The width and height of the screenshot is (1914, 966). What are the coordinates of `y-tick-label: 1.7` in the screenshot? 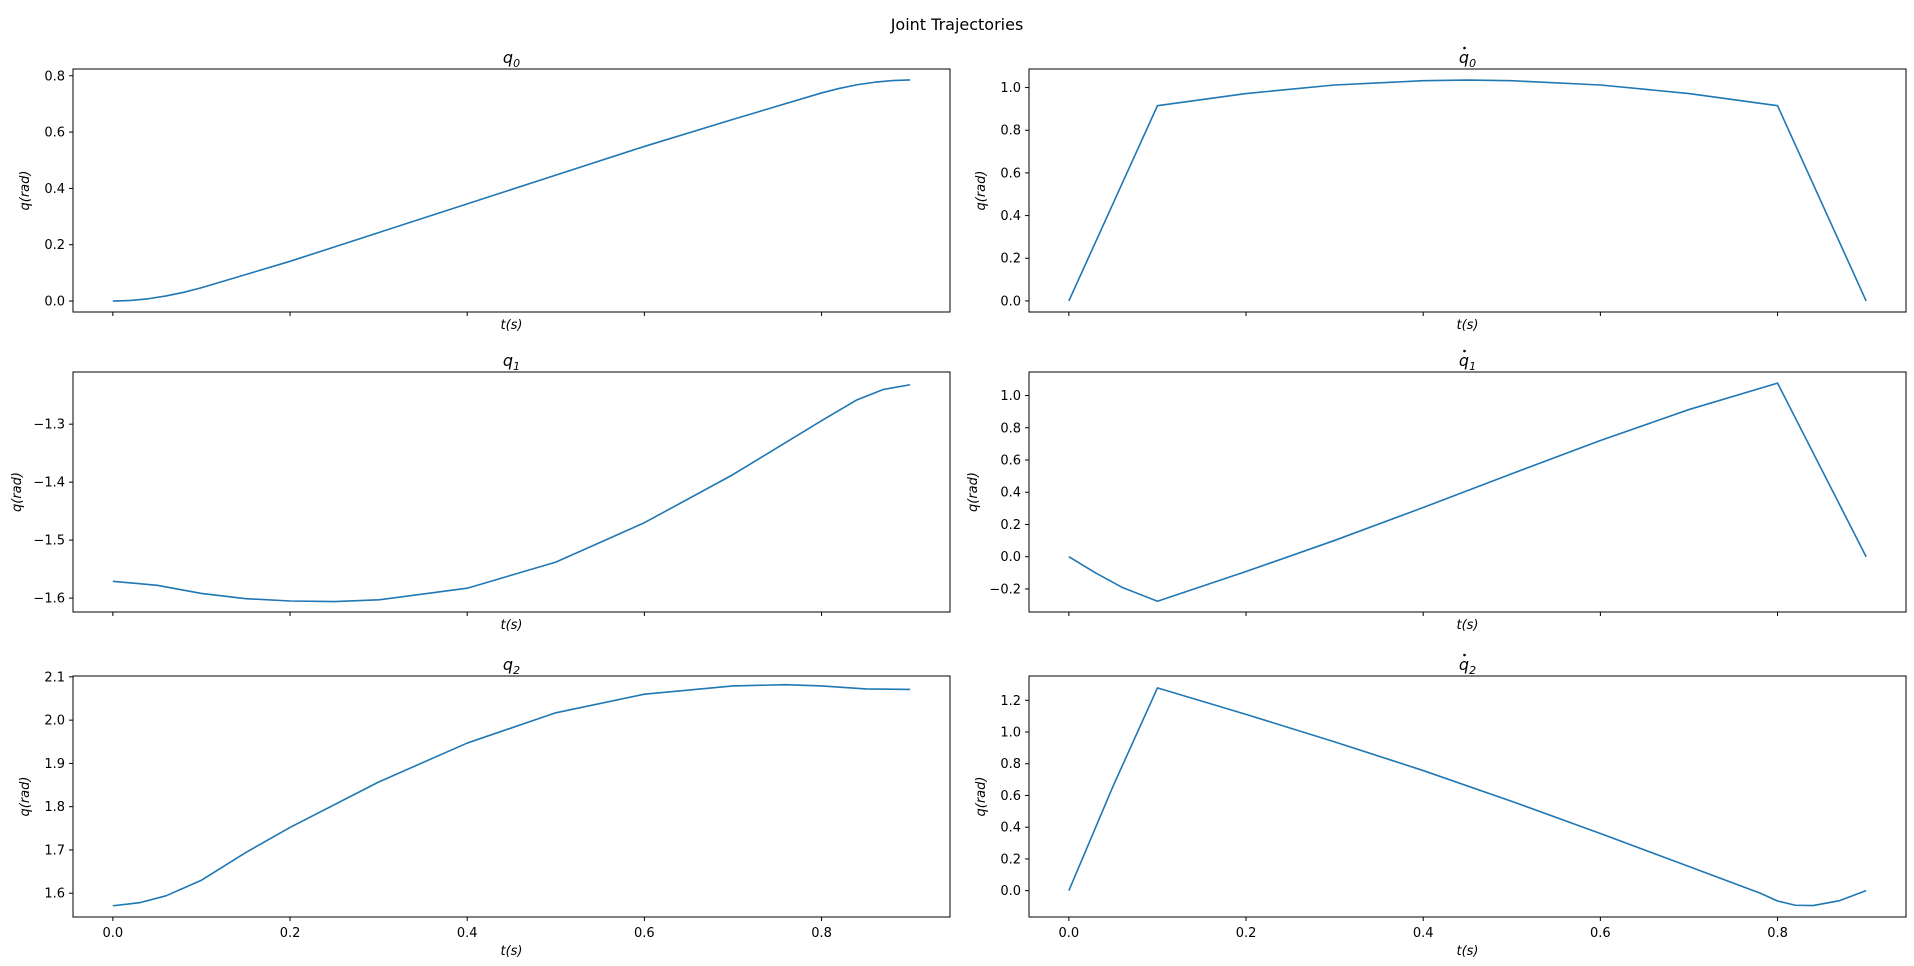 It's located at (54, 850).